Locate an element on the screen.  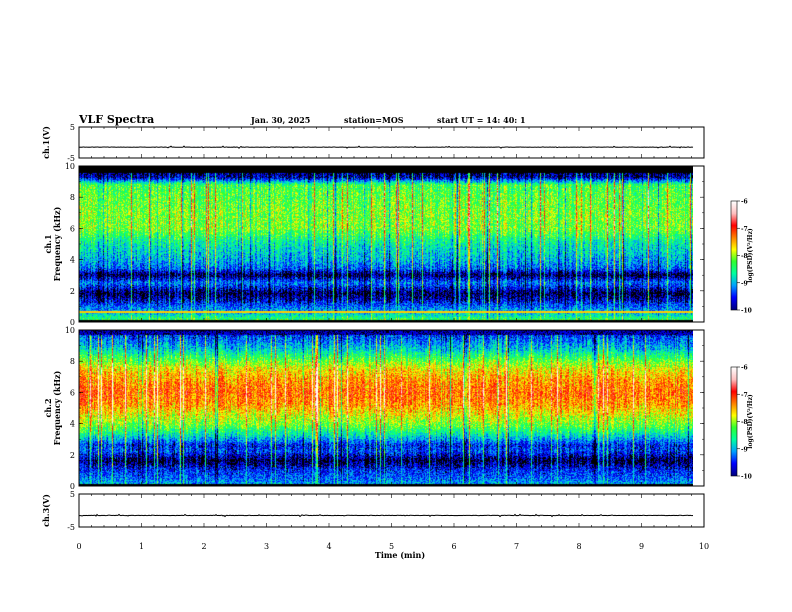
ch1-colorbar is located at coordinates (734, 255).